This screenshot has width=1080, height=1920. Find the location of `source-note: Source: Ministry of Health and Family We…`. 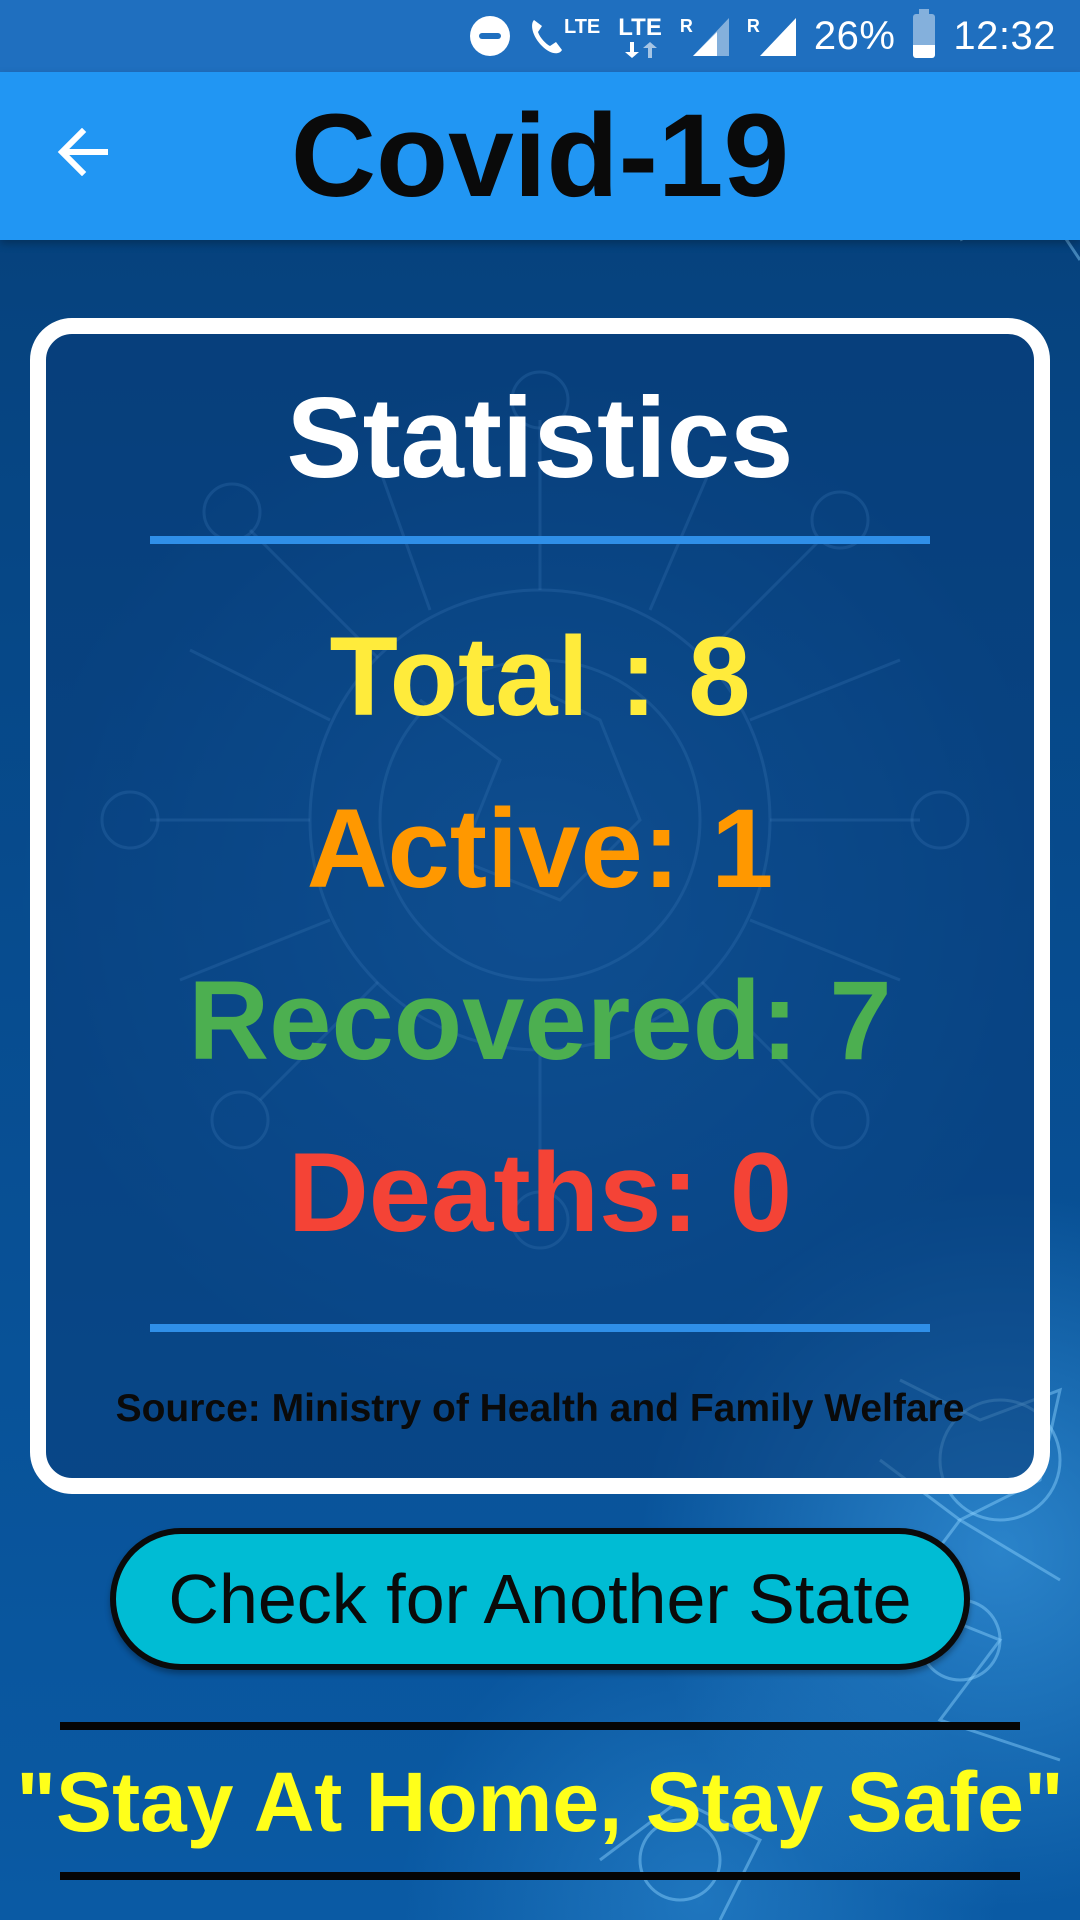

source-note: Source: Ministry of Health and Family We… is located at coordinates (540, 1408).